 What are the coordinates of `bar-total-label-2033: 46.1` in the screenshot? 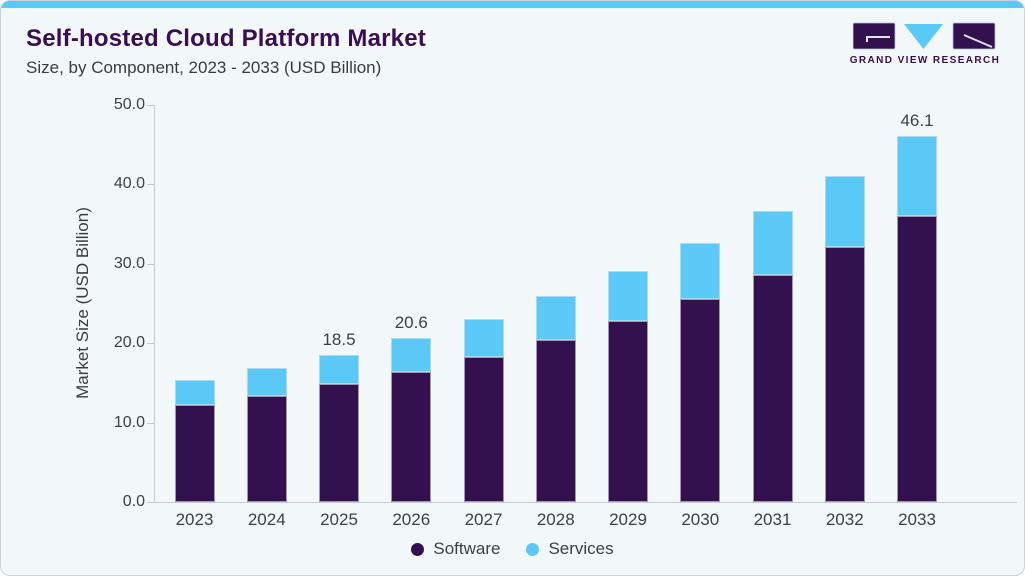 It's located at (917, 120).